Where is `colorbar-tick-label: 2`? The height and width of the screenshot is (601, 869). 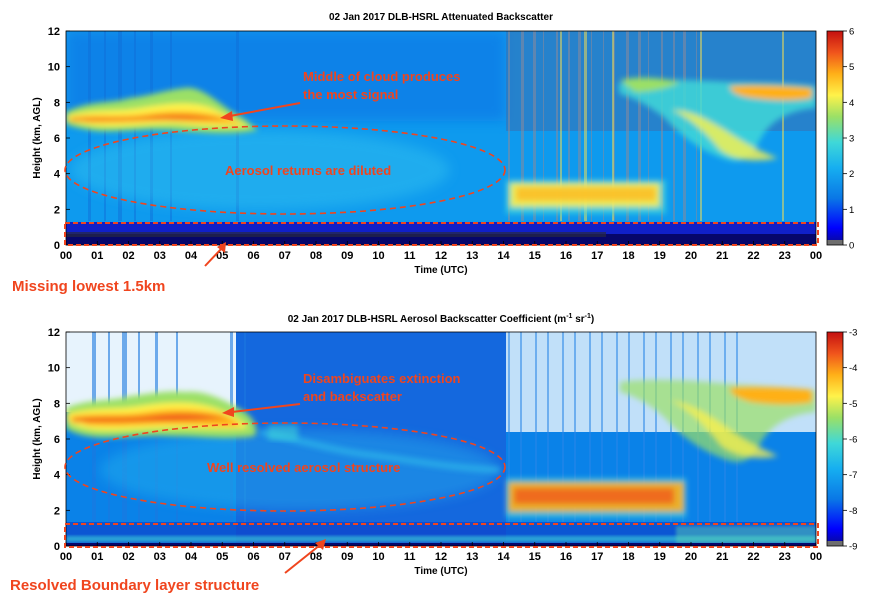 colorbar-tick-label: 2 is located at coordinates (851, 174).